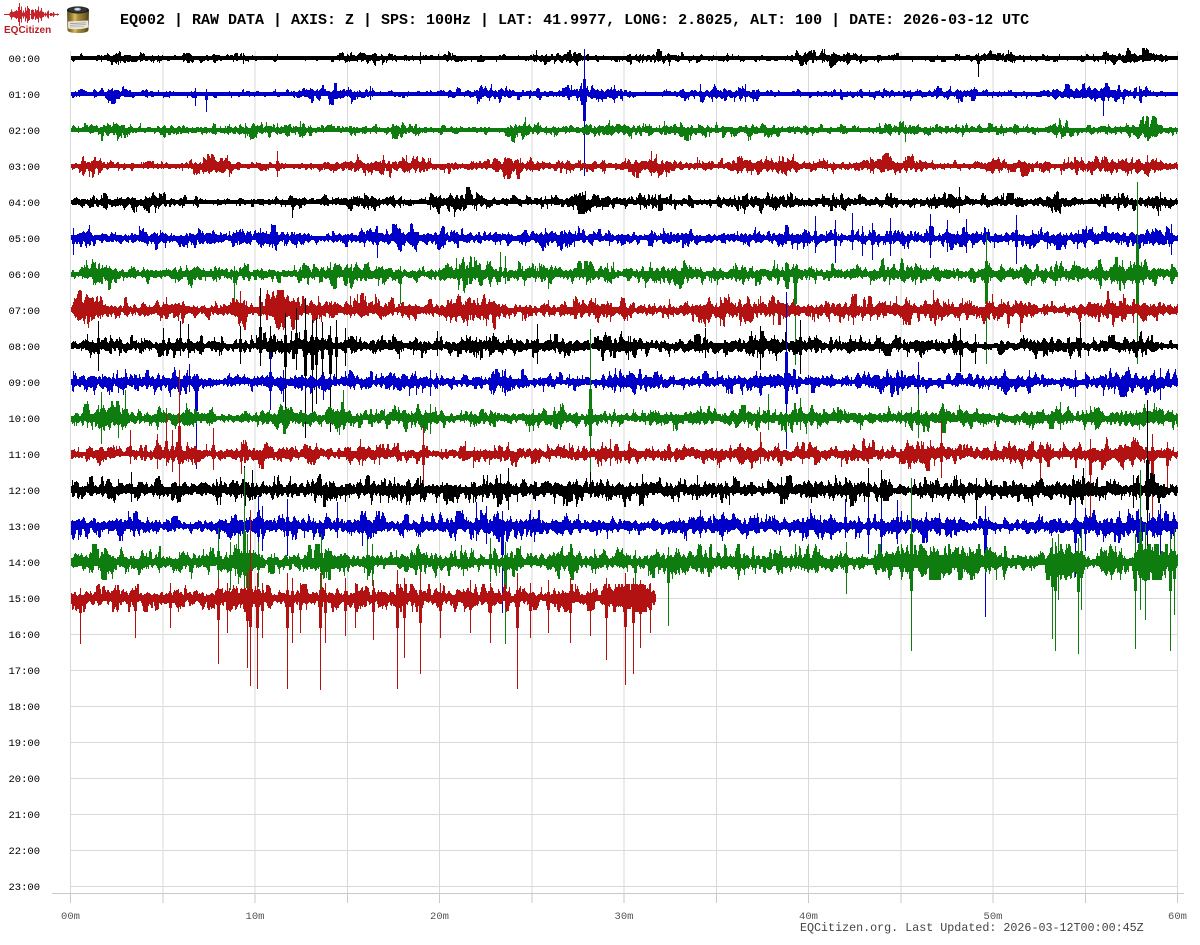 This screenshot has height=945, width=1200. Describe the element at coordinates (24, 600) in the screenshot. I see `svg-text: 15:00` at that location.